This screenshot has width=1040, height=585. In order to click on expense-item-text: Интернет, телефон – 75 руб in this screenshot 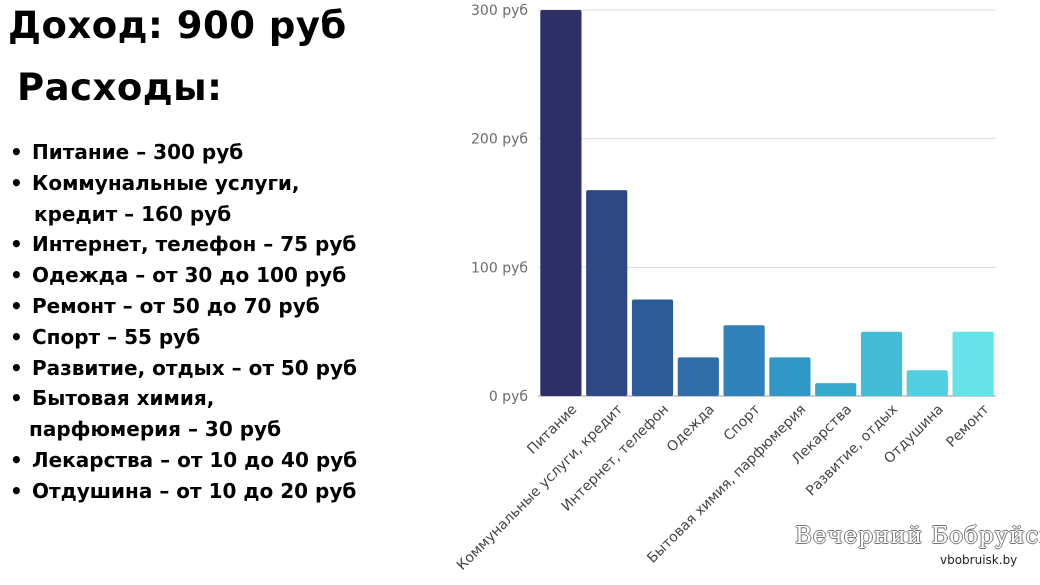, I will do `click(194, 244)`.